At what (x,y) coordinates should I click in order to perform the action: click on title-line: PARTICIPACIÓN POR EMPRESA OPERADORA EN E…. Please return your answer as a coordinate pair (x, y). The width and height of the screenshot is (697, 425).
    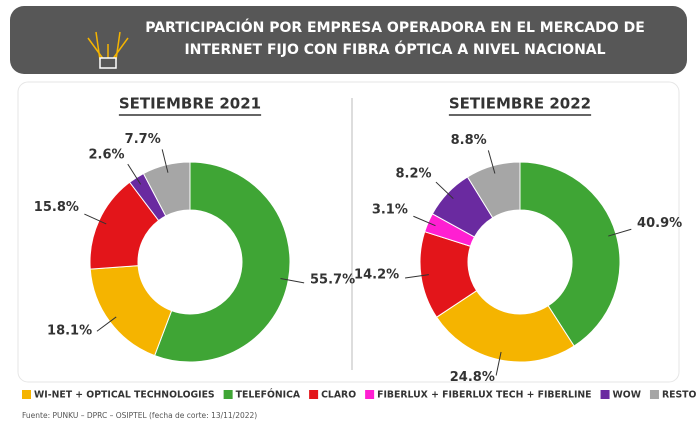
    Looking at the image, I should click on (395, 27).